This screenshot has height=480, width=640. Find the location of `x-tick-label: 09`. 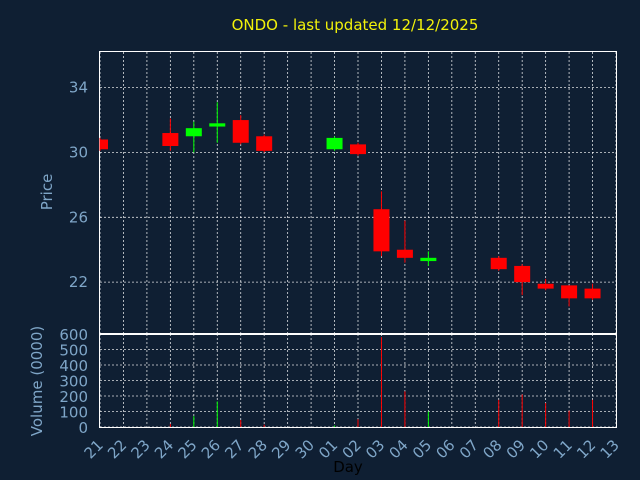

x-tick-label: 09 is located at coordinates (516, 449).